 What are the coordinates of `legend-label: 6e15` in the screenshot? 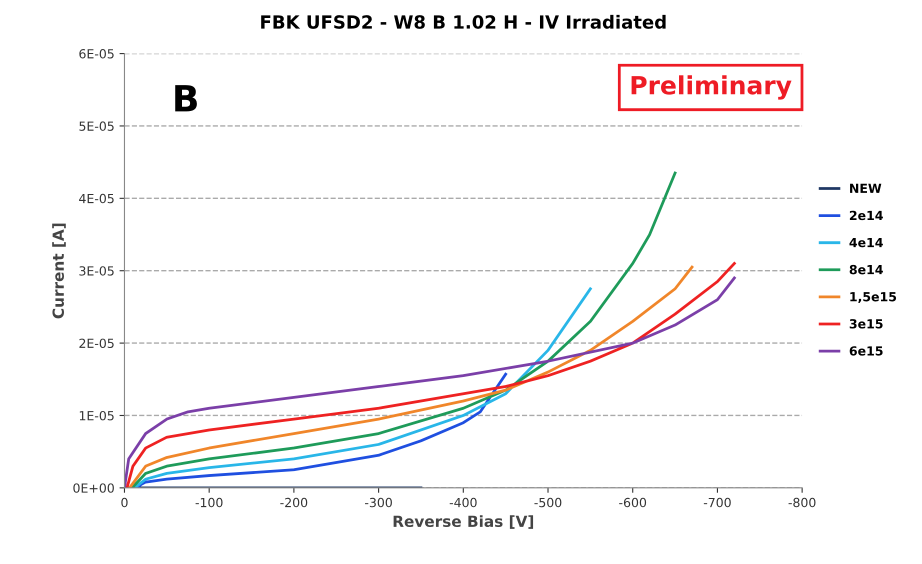 It's located at (866, 351).